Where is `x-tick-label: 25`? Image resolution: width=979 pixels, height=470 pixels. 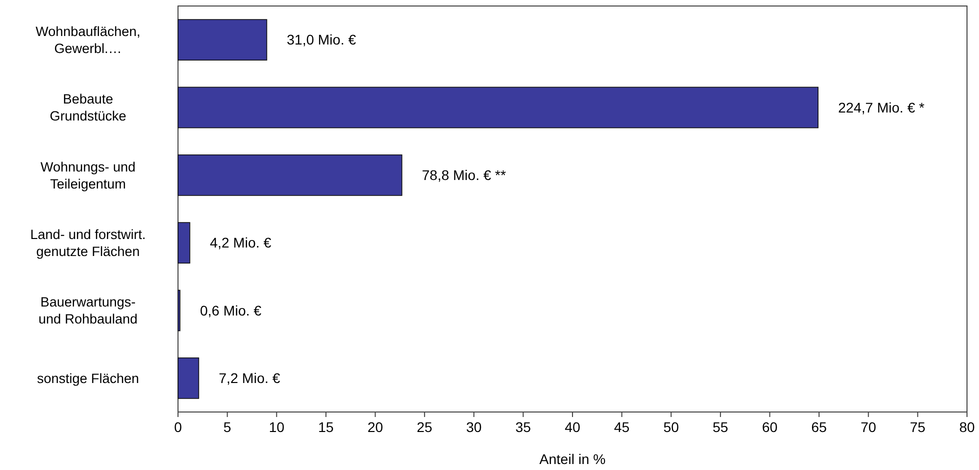
x-tick-label: 25 is located at coordinates (424, 427).